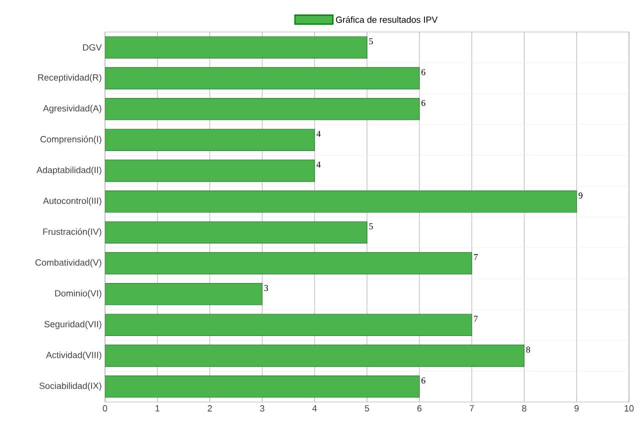  Describe the element at coordinates (74, 356) in the screenshot. I see `y-tick-label: Actividad(VIII)` at that location.